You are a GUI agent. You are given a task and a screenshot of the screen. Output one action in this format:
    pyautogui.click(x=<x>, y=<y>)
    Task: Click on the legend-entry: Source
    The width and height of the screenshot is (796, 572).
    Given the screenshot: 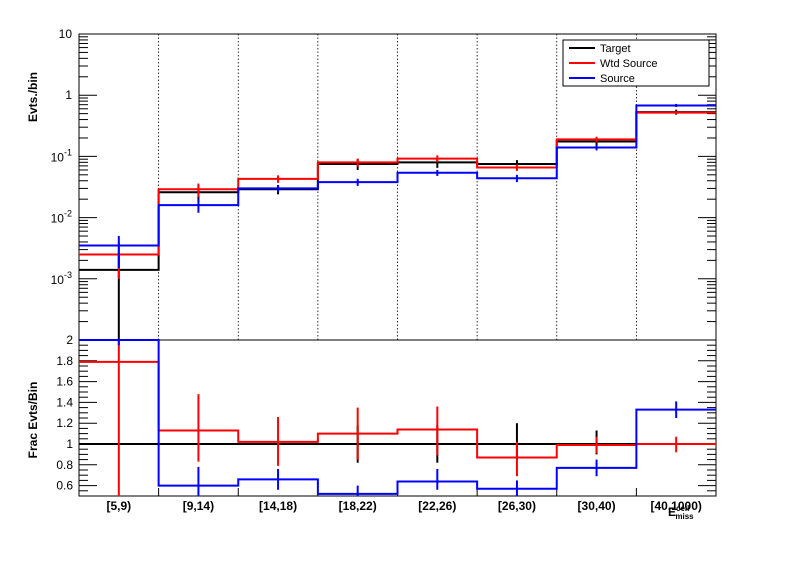 What is the action you would take?
    pyautogui.click(x=617, y=79)
    